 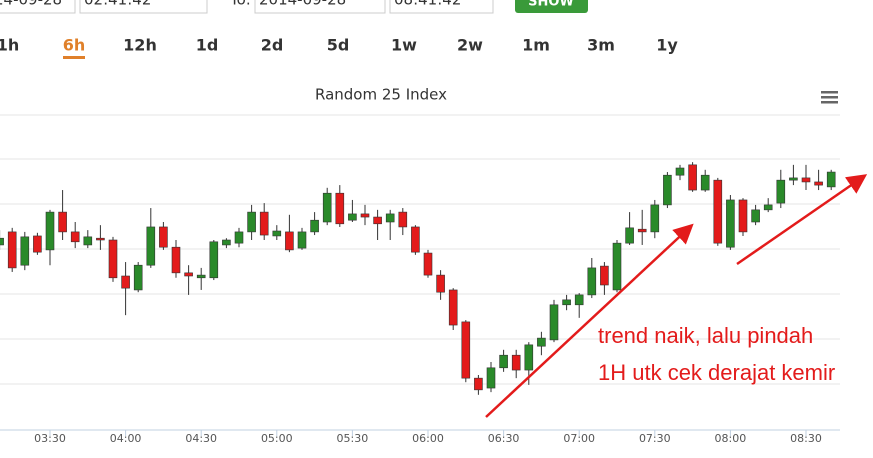 I want to click on to-date-input, so click(x=320, y=7).